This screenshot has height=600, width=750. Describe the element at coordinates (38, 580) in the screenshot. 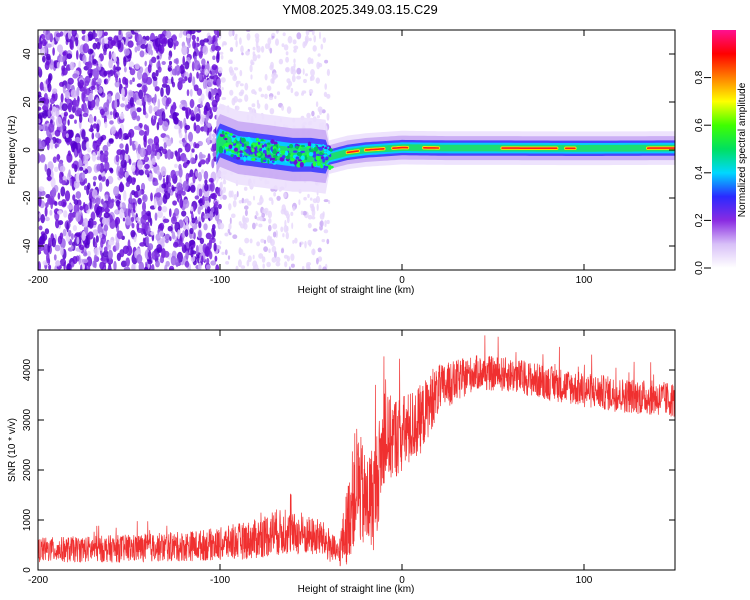

I see `snr-x-tick-label: -200` at that location.